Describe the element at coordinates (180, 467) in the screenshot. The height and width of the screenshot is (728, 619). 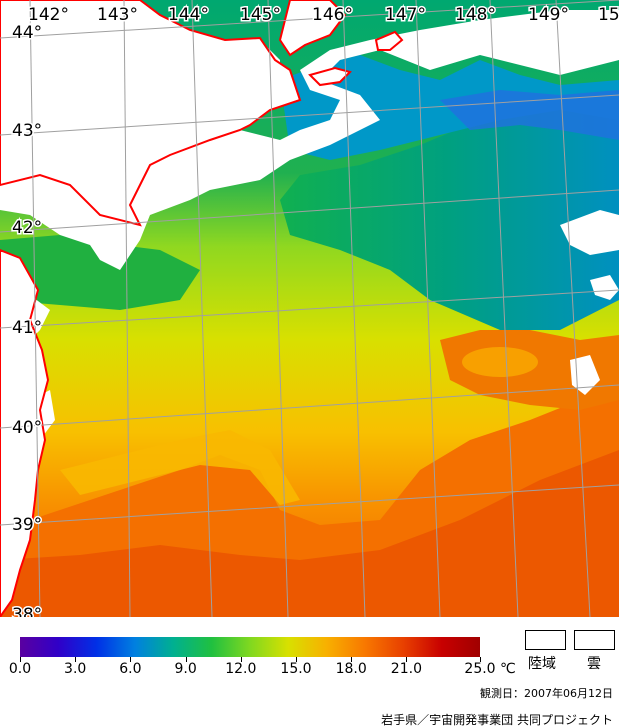
I see `yellow-front` at that location.